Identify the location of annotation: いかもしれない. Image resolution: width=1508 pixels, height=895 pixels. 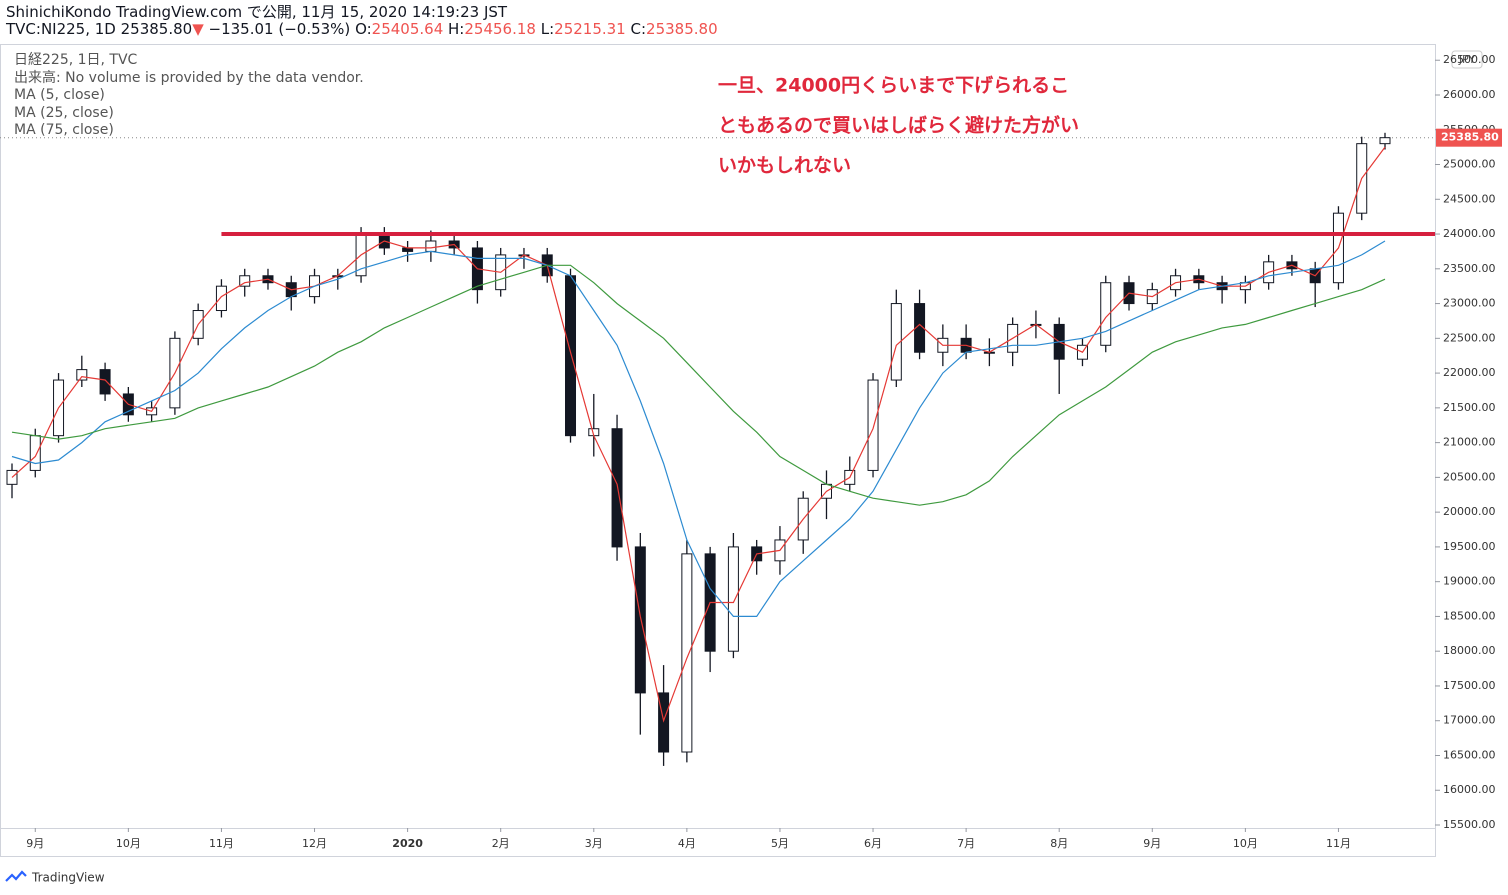
(784, 166).